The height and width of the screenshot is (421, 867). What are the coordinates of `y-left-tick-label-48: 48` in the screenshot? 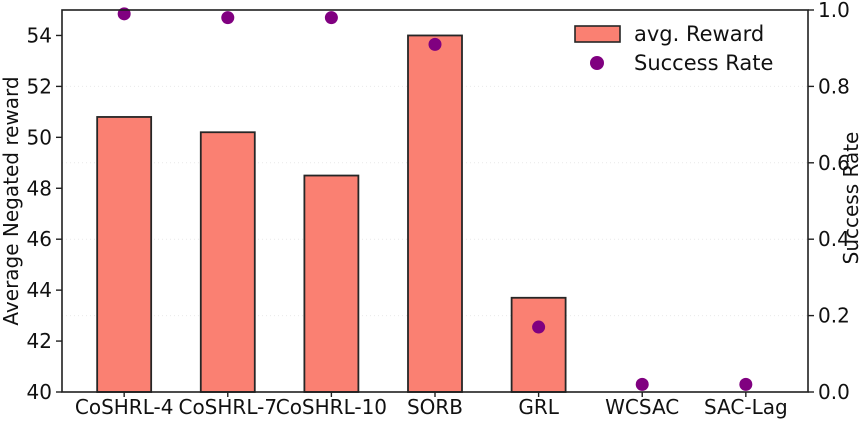 It's located at (39, 188).